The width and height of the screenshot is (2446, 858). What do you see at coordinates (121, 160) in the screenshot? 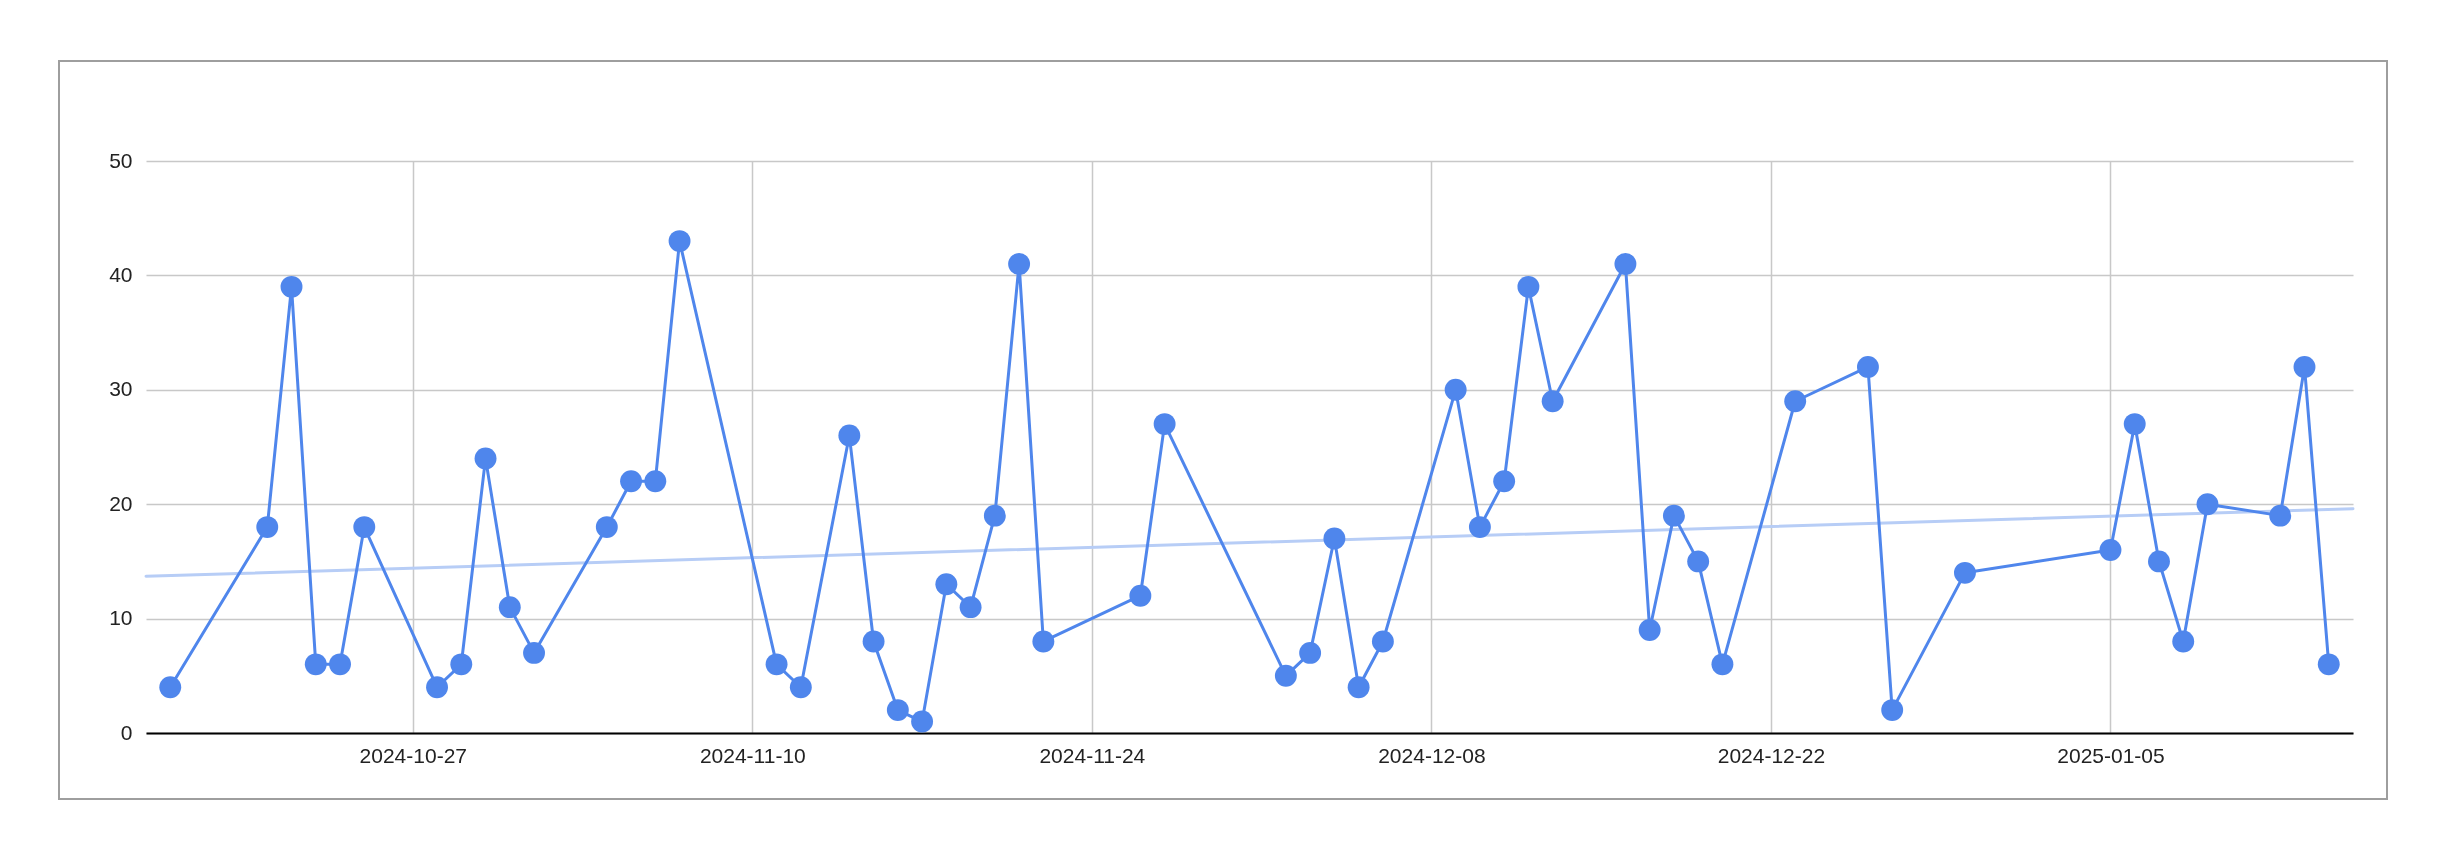
I see `y-tick-label: 50` at bounding box center [121, 160].